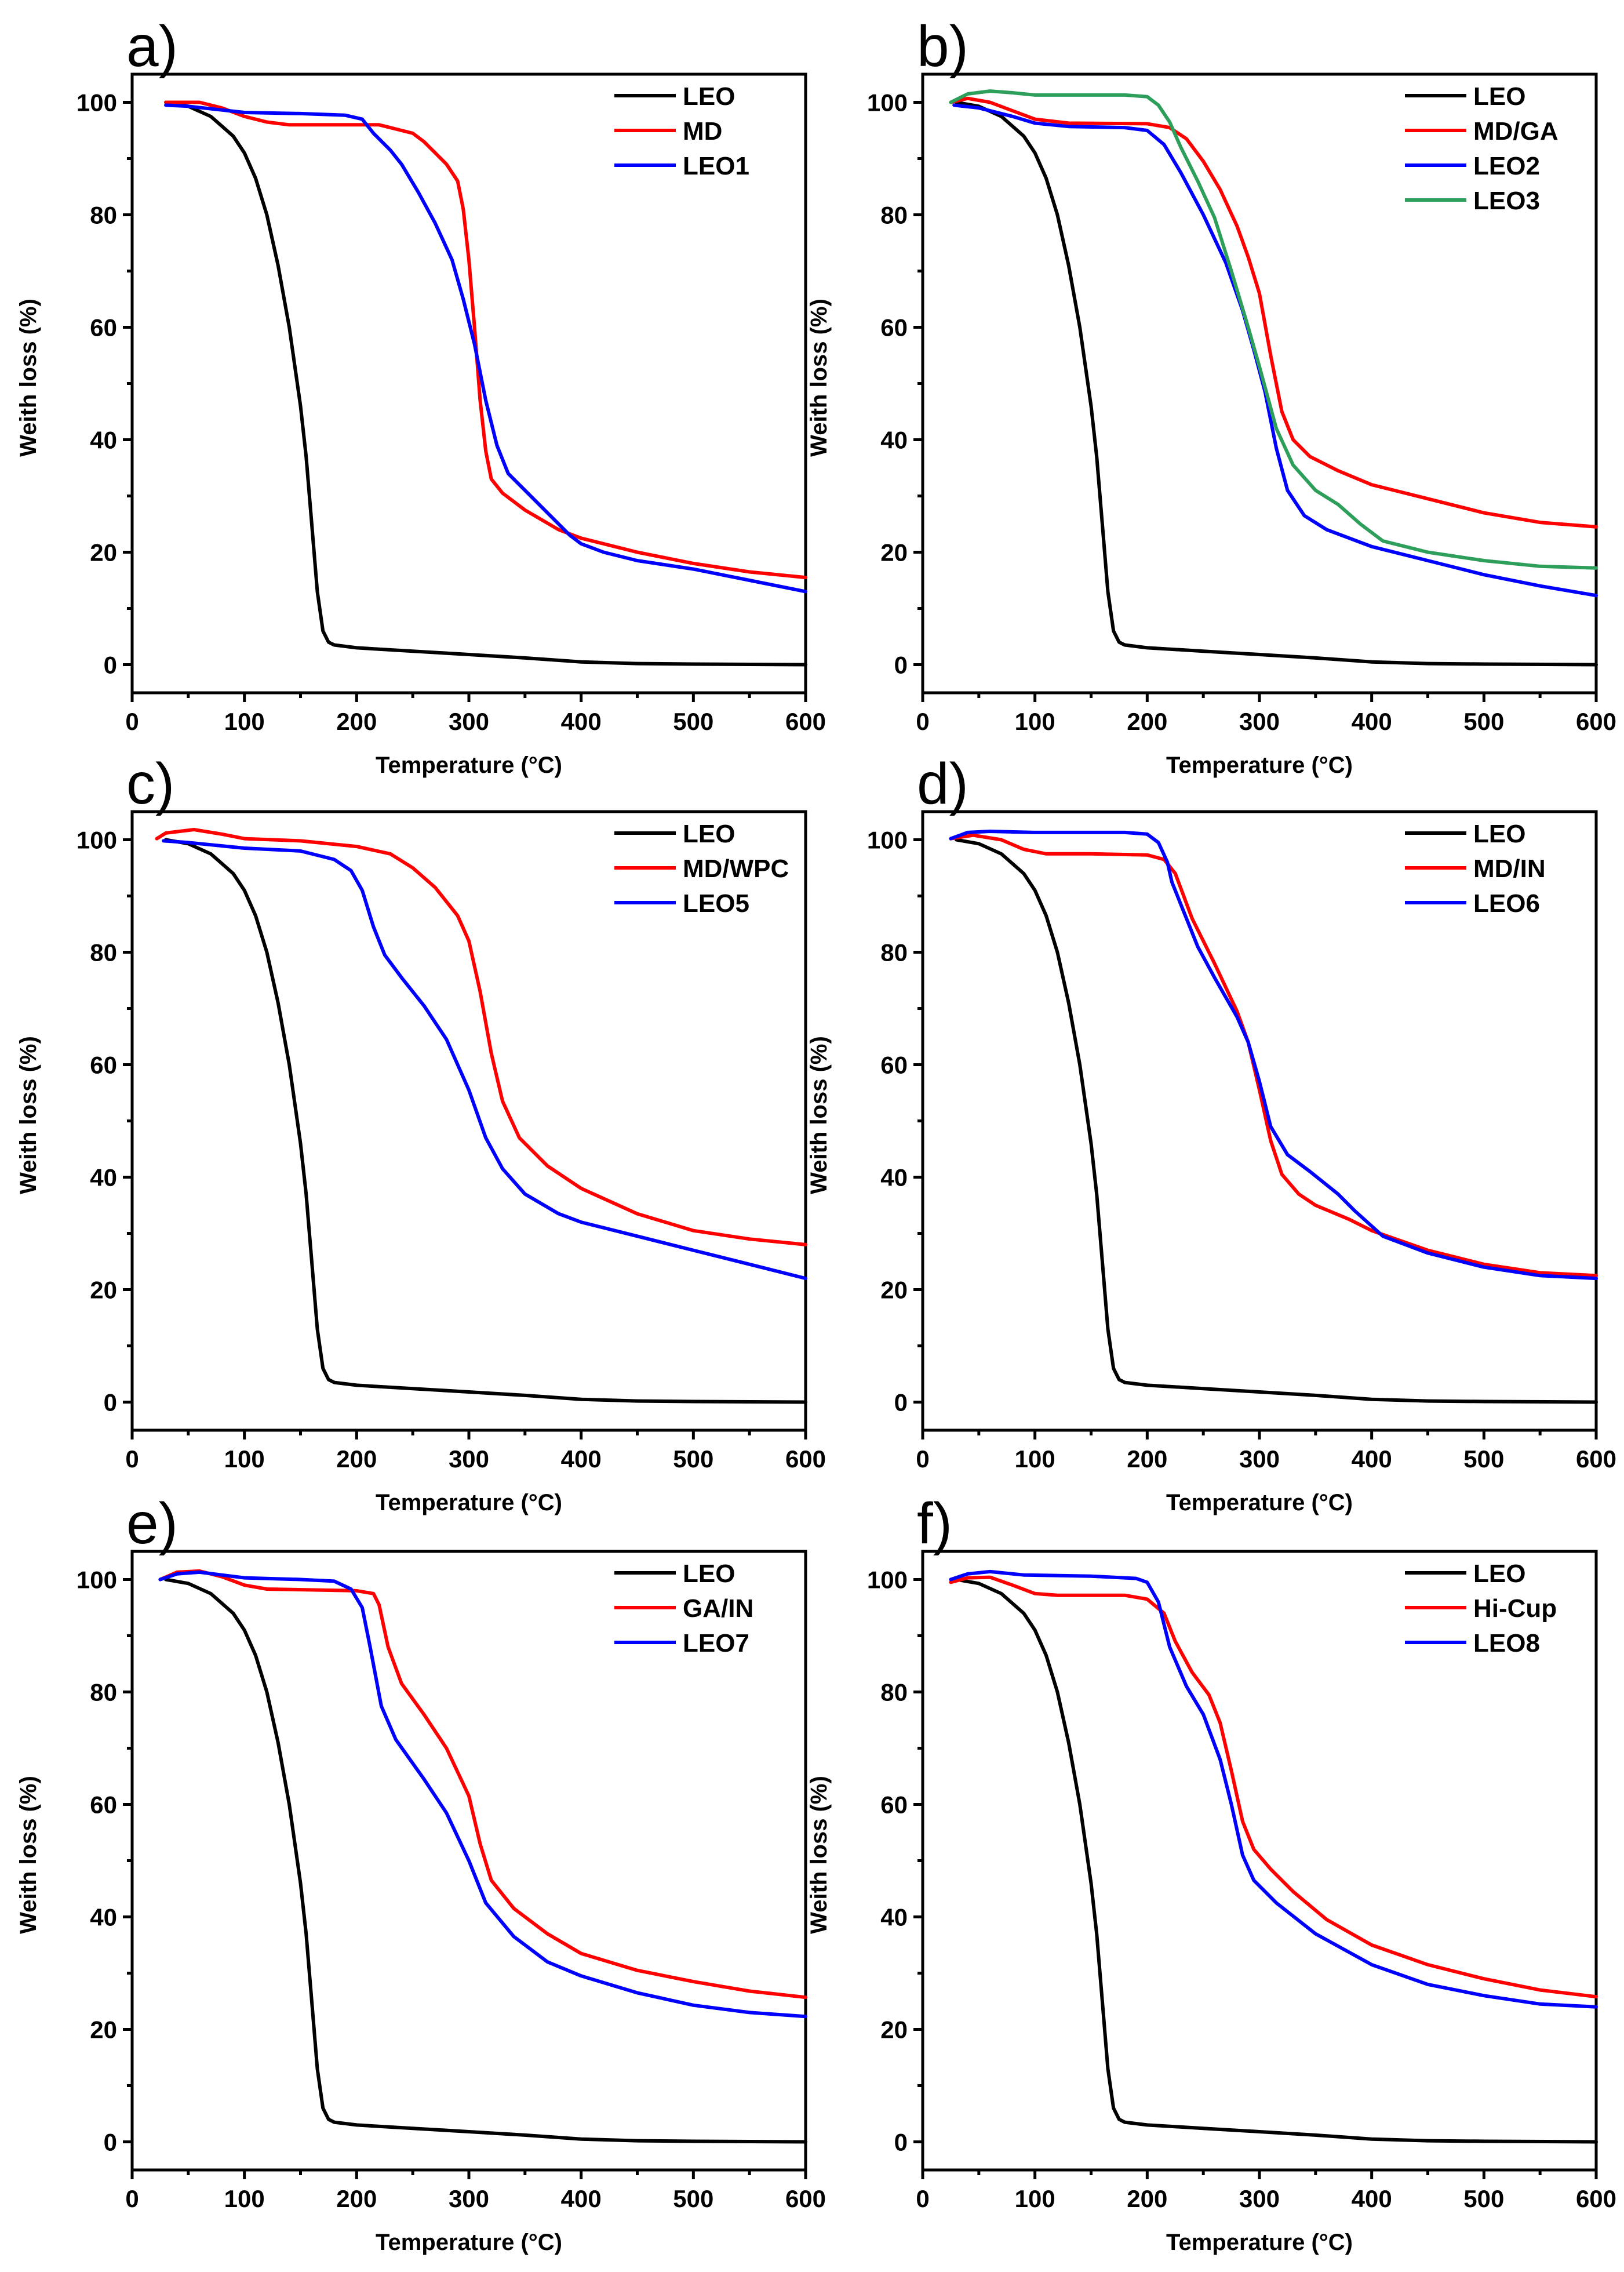 Image resolution: width=1624 pixels, height=2272 pixels. I want to click on series-line-md-ga, so click(1273, 312).